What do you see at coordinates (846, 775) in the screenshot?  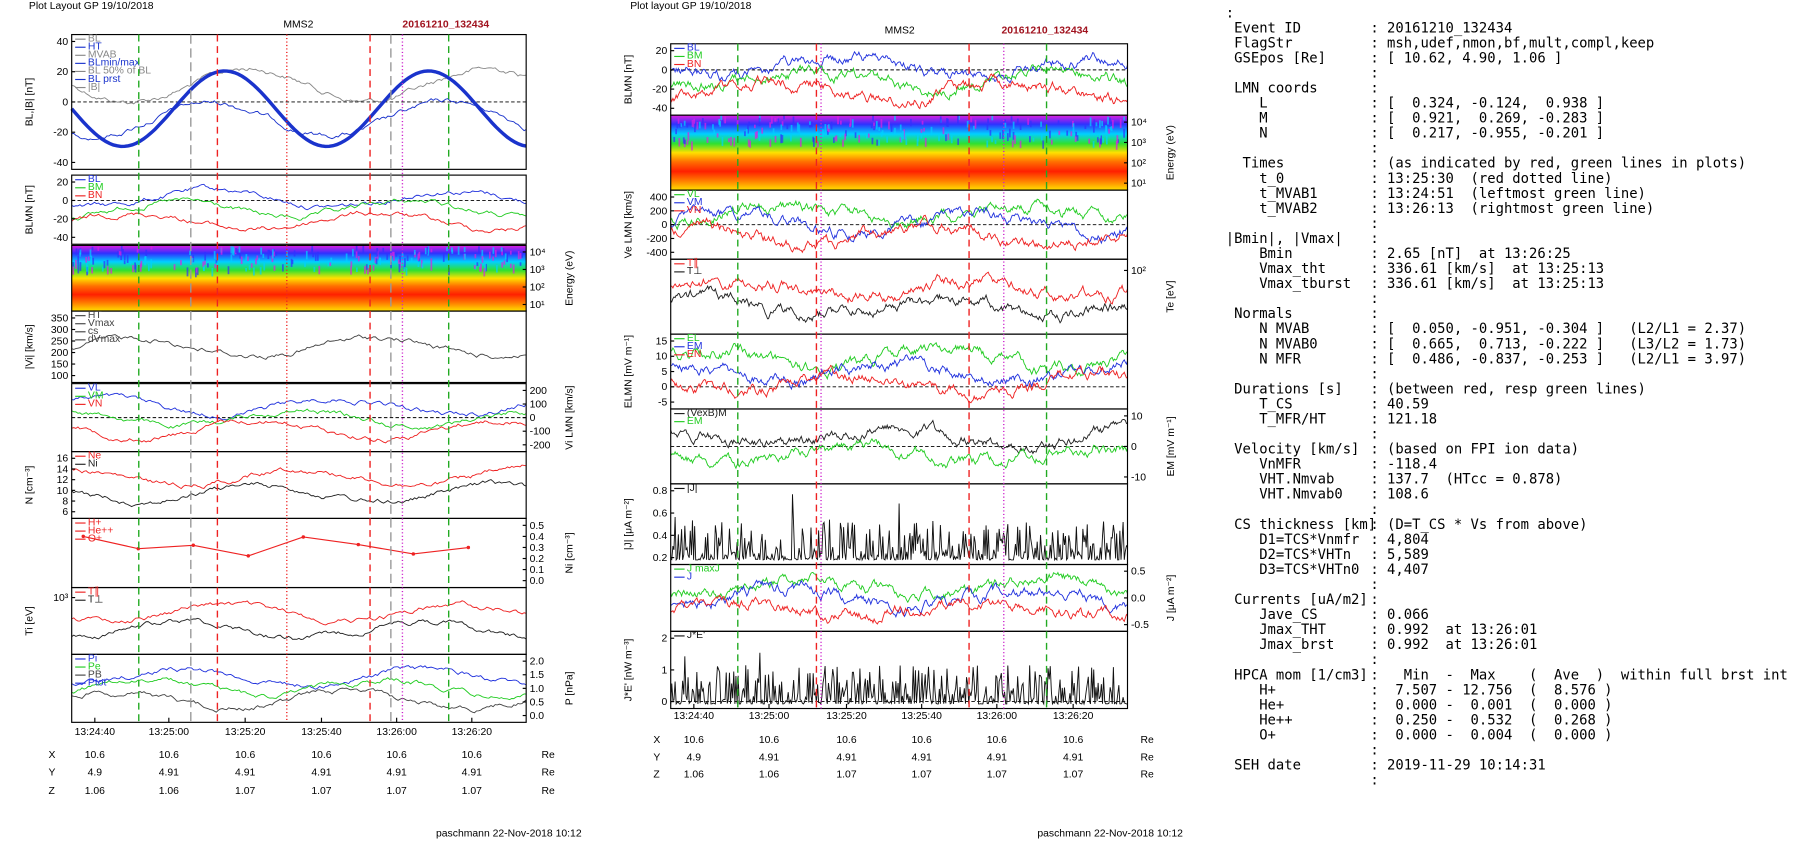 I see `position-cell: 1.07` at bounding box center [846, 775].